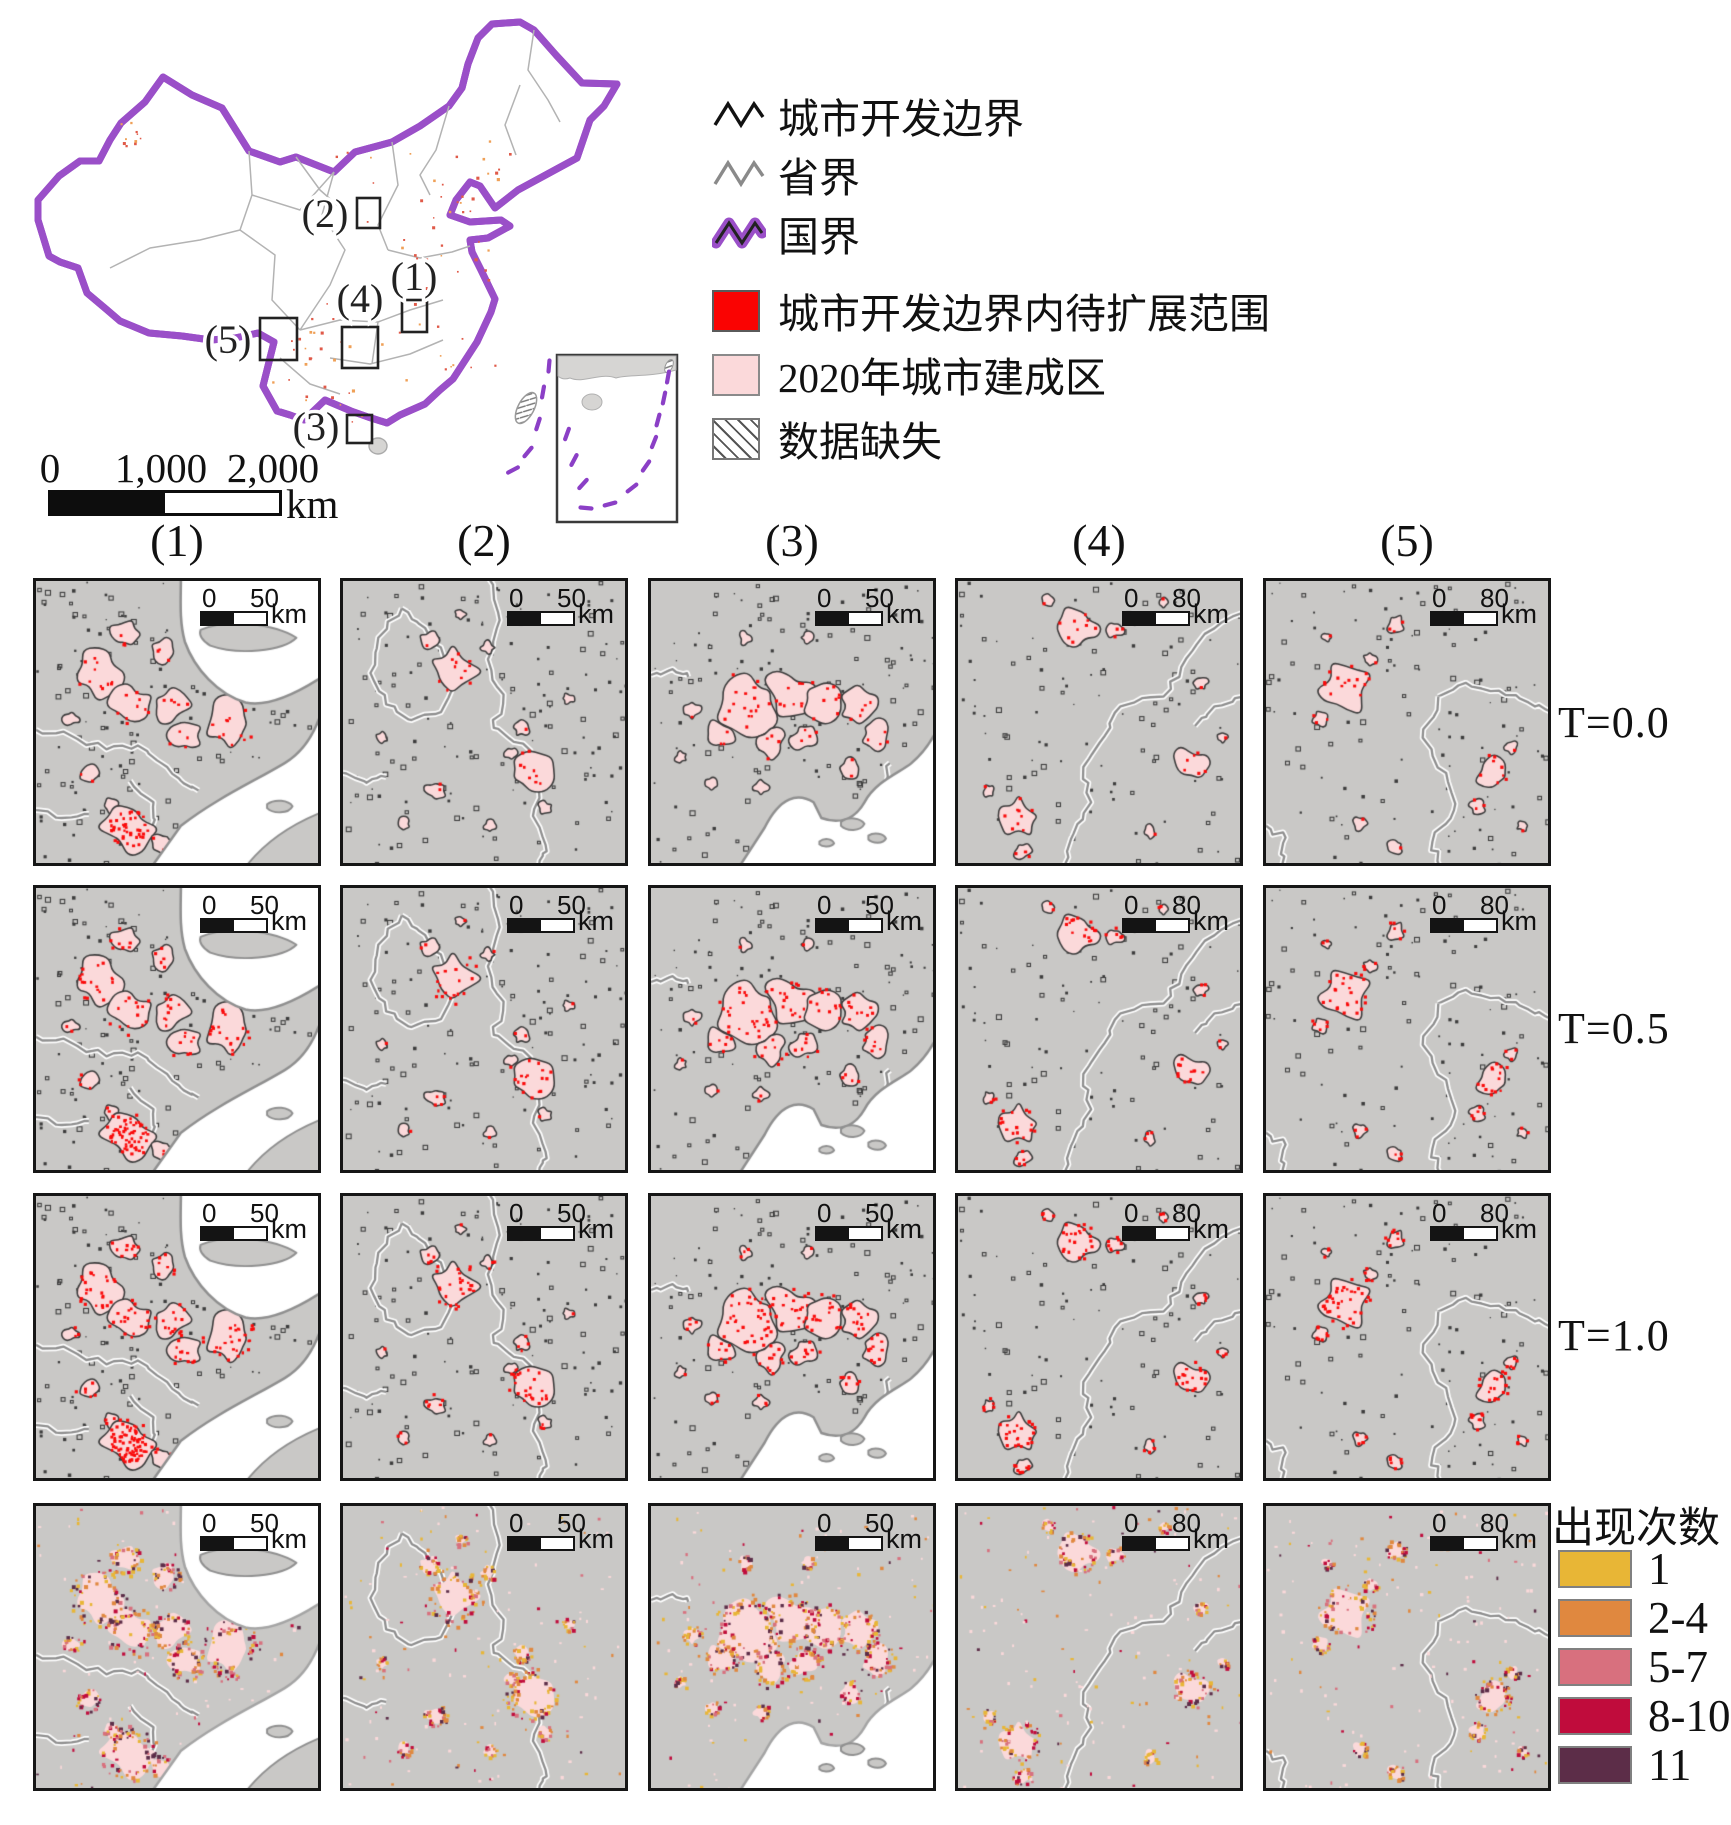 Image resolution: width=1731 pixels, height=1825 pixels. What do you see at coordinates (228, 339) in the screenshot?
I see `region-label-5: (5)` at bounding box center [228, 339].